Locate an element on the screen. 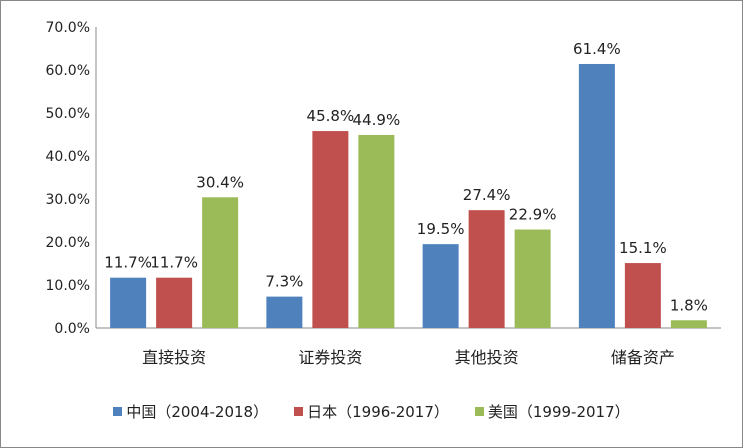  data-label: 1.8% is located at coordinates (689, 305).